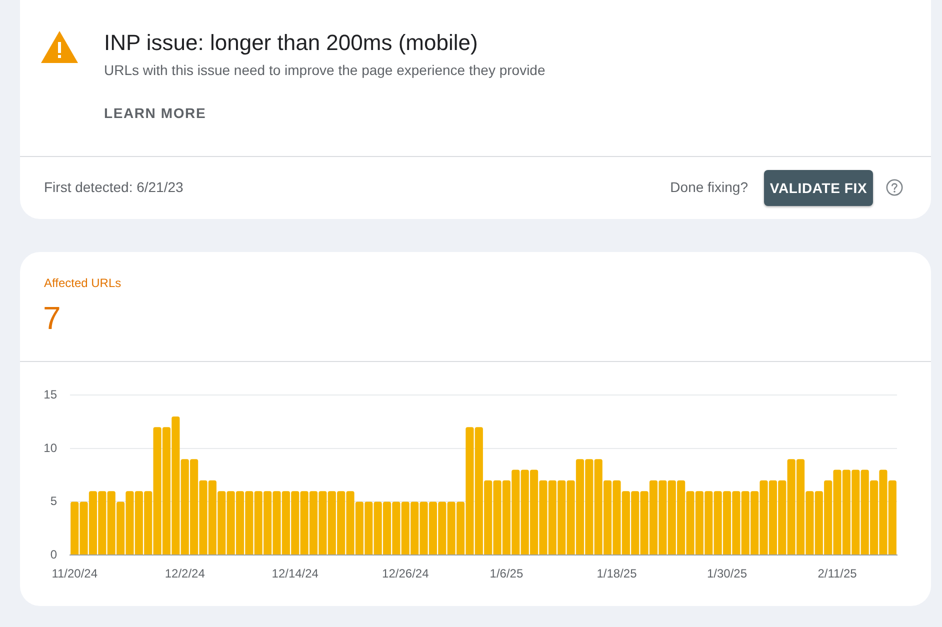  I want to click on x-tick-label: 12/26/24, so click(406, 573).